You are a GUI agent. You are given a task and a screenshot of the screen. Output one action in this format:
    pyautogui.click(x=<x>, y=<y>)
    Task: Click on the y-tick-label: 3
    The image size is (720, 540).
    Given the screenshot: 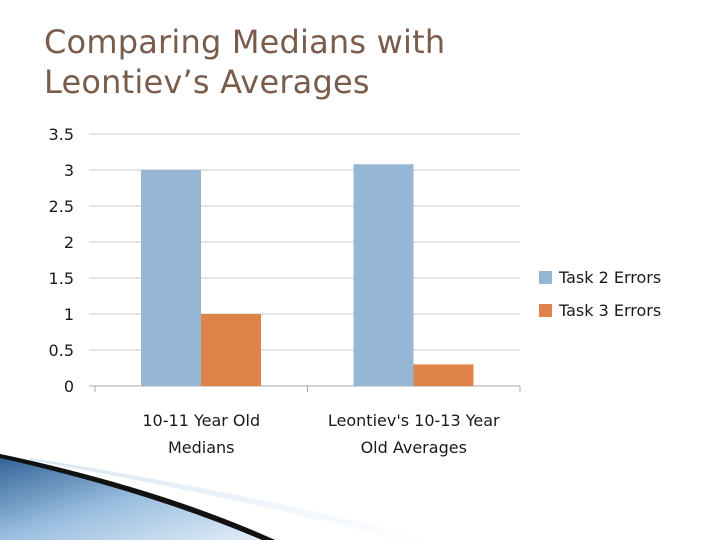 What is the action you would take?
    pyautogui.click(x=69, y=170)
    